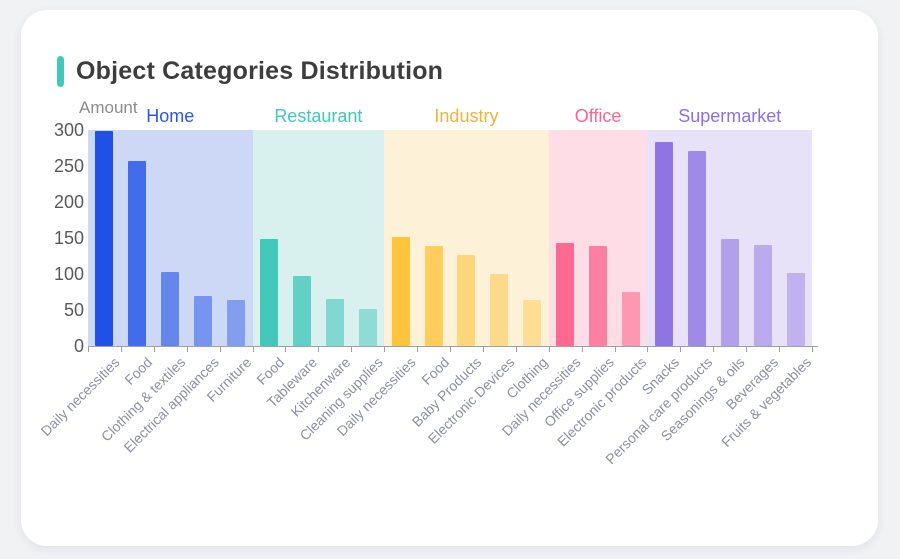 Image resolution: width=900 pixels, height=559 pixels. What do you see at coordinates (170, 308) in the screenshot?
I see `bar-home-clothing-textiles` at bounding box center [170, 308].